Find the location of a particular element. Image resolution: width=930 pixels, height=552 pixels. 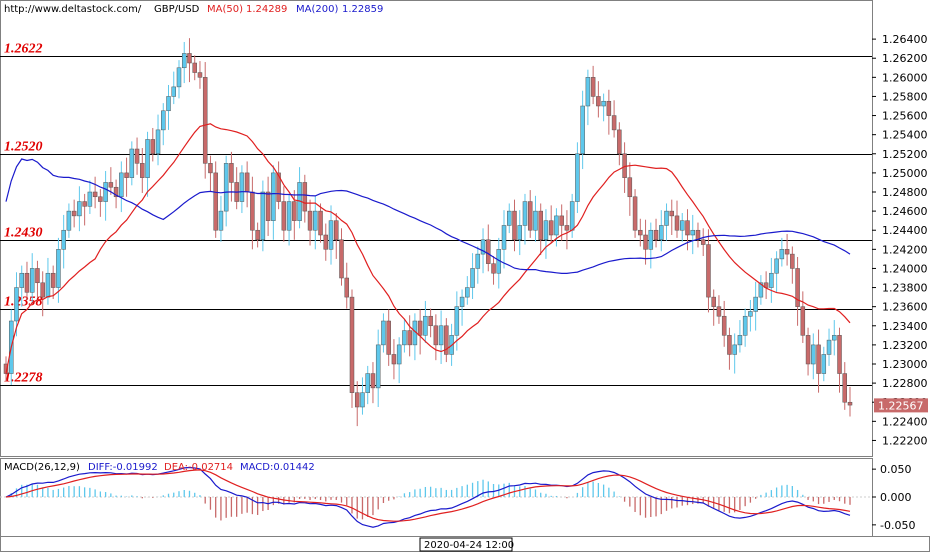

macd-dea-line is located at coordinates (428, 495).